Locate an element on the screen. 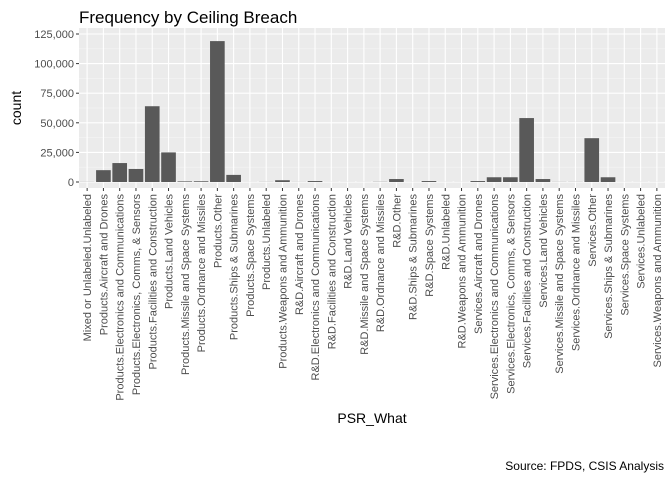 Image resolution: width=672 pixels, height=480 pixels. x-tick-label: Products.Missile and Space Systems is located at coordinates (186, 284).